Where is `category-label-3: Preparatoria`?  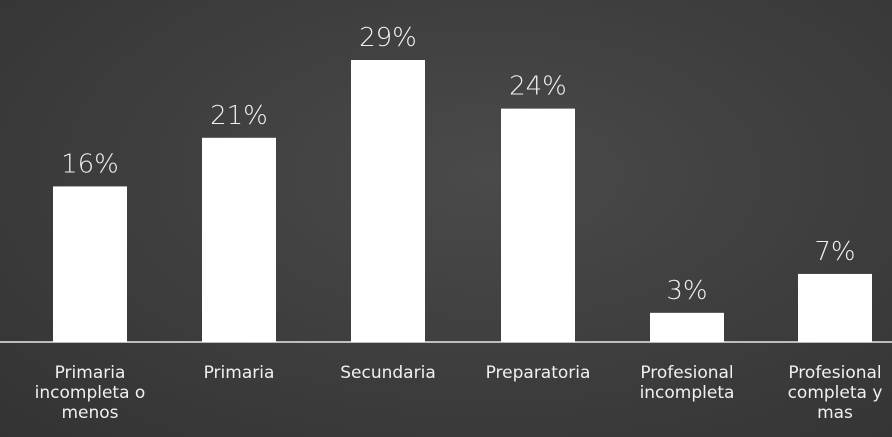 category-label-3: Preparatoria is located at coordinates (538, 373).